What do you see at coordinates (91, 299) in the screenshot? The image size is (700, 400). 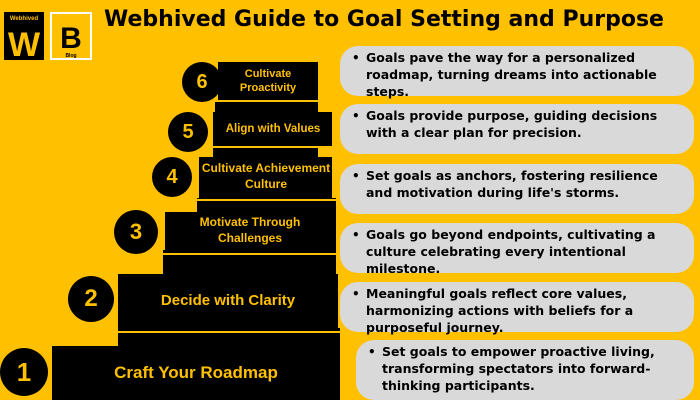 I see `step-2-number-badge: 2` at bounding box center [91, 299].